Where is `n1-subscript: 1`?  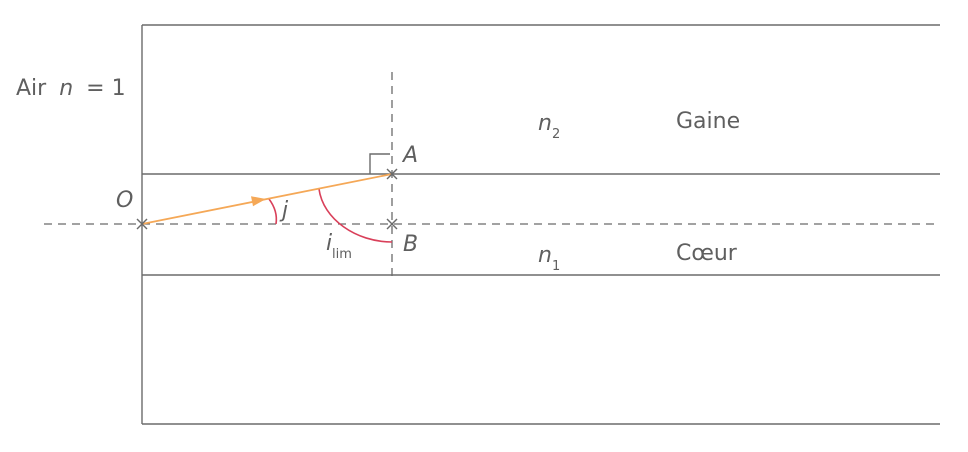
n1-subscript: 1 is located at coordinates (556, 266).